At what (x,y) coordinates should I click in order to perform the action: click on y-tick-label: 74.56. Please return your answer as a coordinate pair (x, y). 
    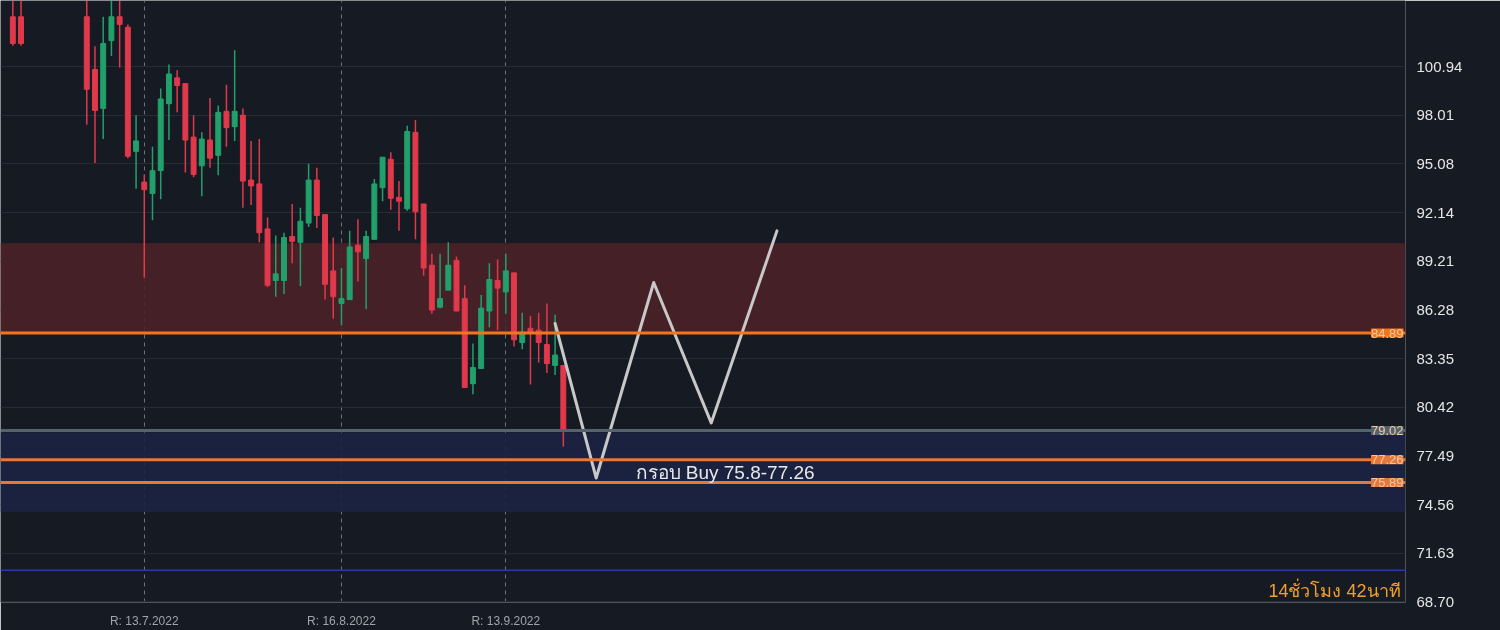
    Looking at the image, I should click on (1435, 504).